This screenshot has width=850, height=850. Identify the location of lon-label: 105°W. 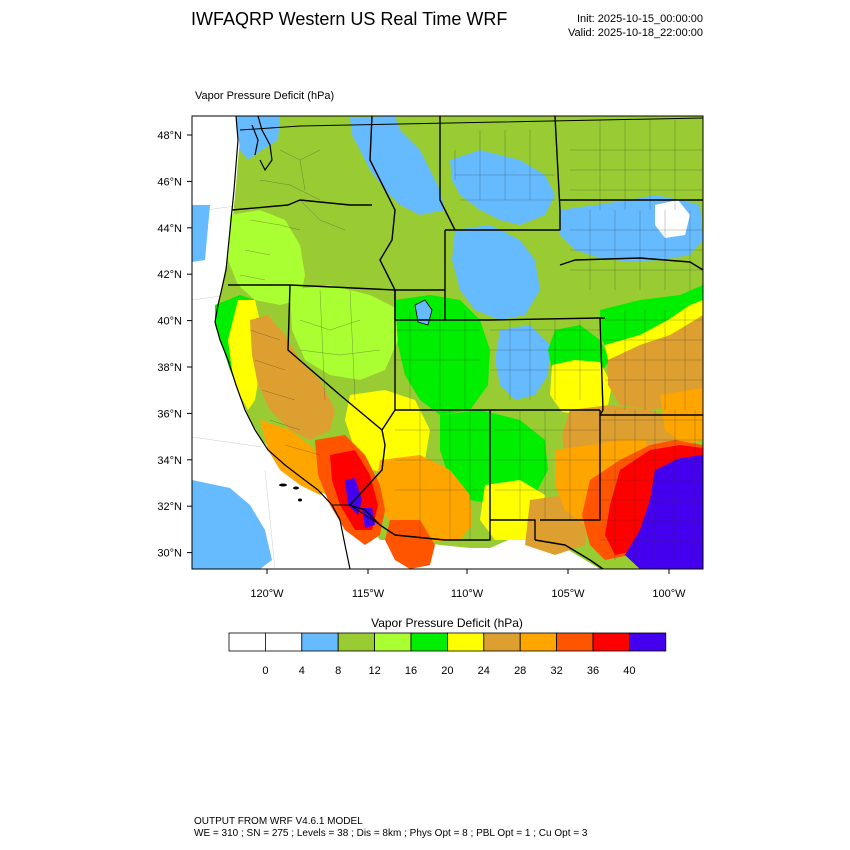
(568, 594).